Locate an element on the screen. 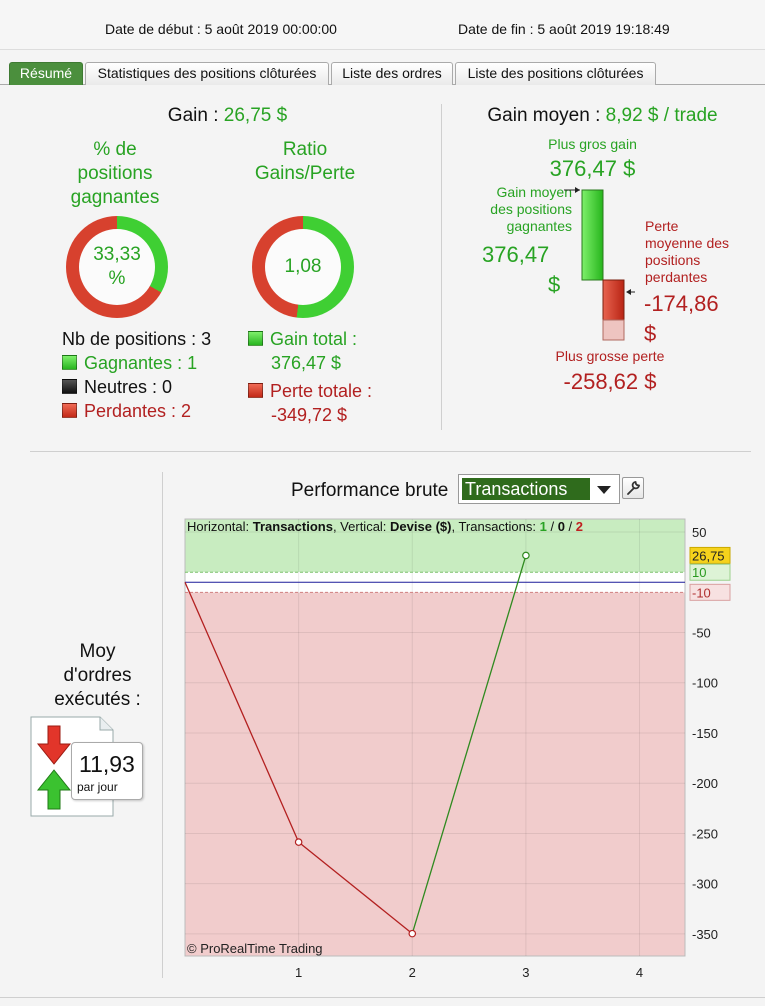  y-tick-label: -250 is located at coordinates (705, 833).